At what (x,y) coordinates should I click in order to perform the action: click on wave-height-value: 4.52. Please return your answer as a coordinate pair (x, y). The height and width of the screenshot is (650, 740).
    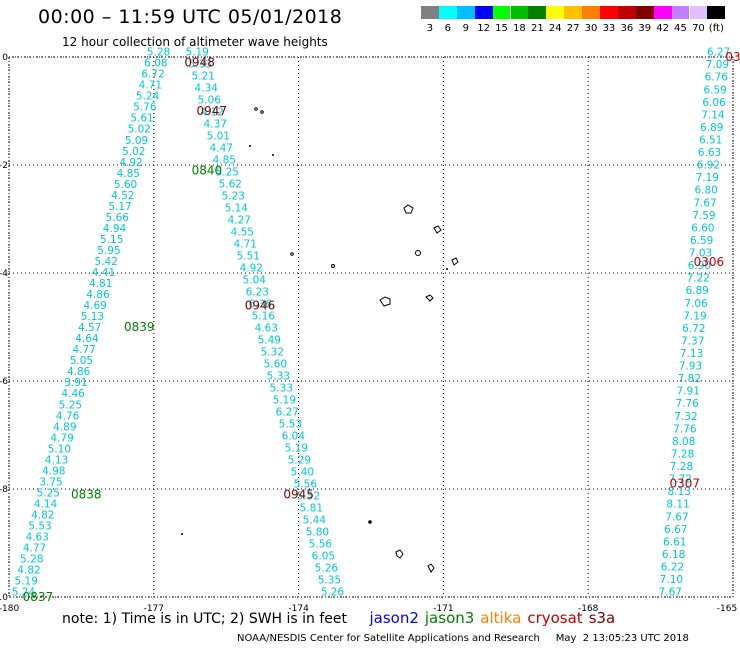
    Looking at the image, I should click on (122, 196).